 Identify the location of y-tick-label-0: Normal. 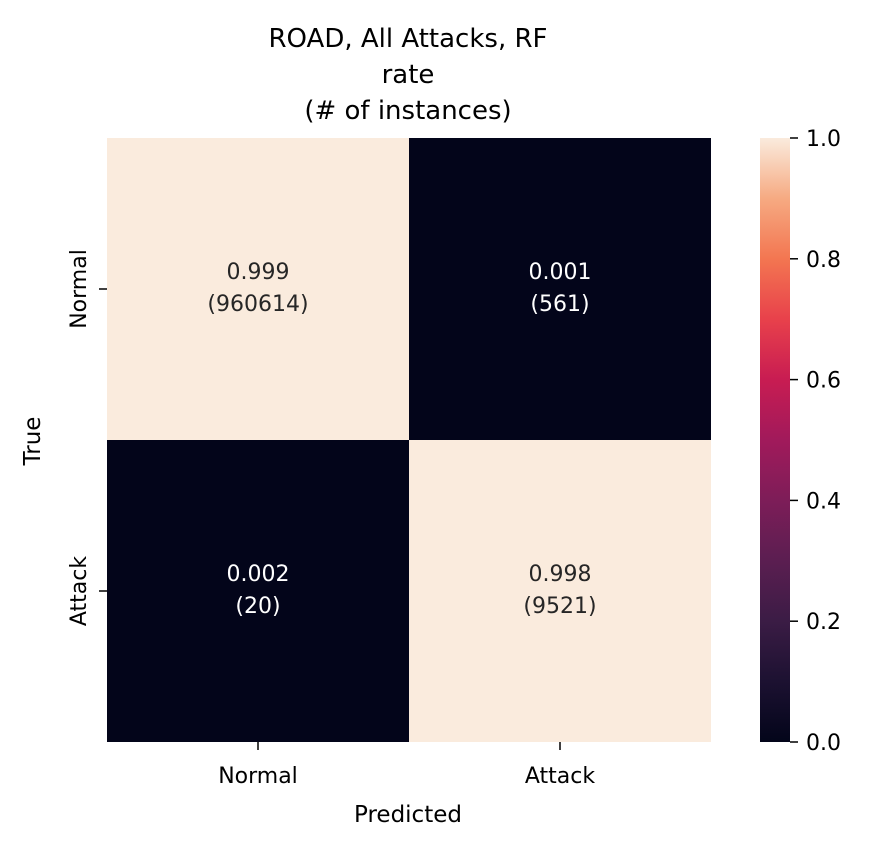
(79, 289).